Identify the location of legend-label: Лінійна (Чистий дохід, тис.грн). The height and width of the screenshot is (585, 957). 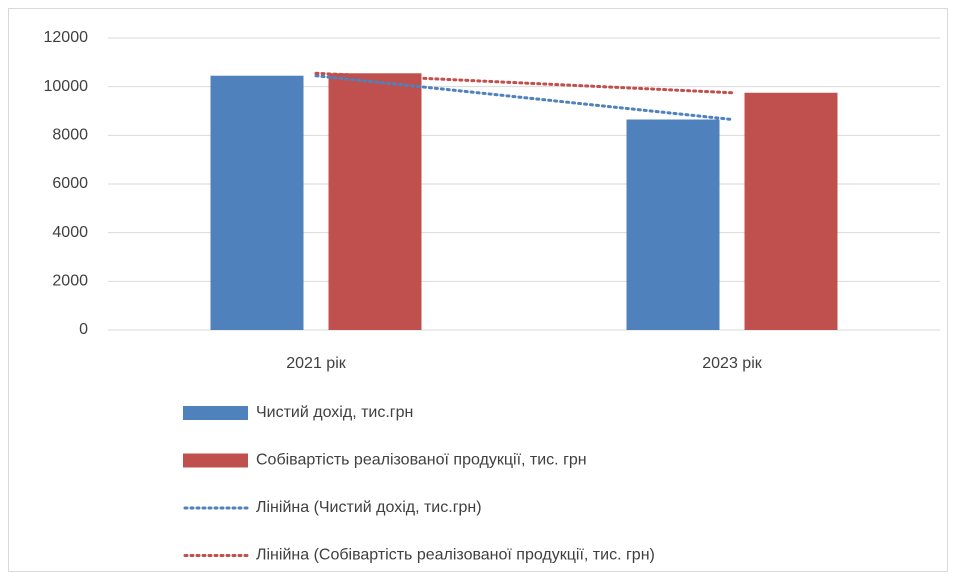
(369, 507).